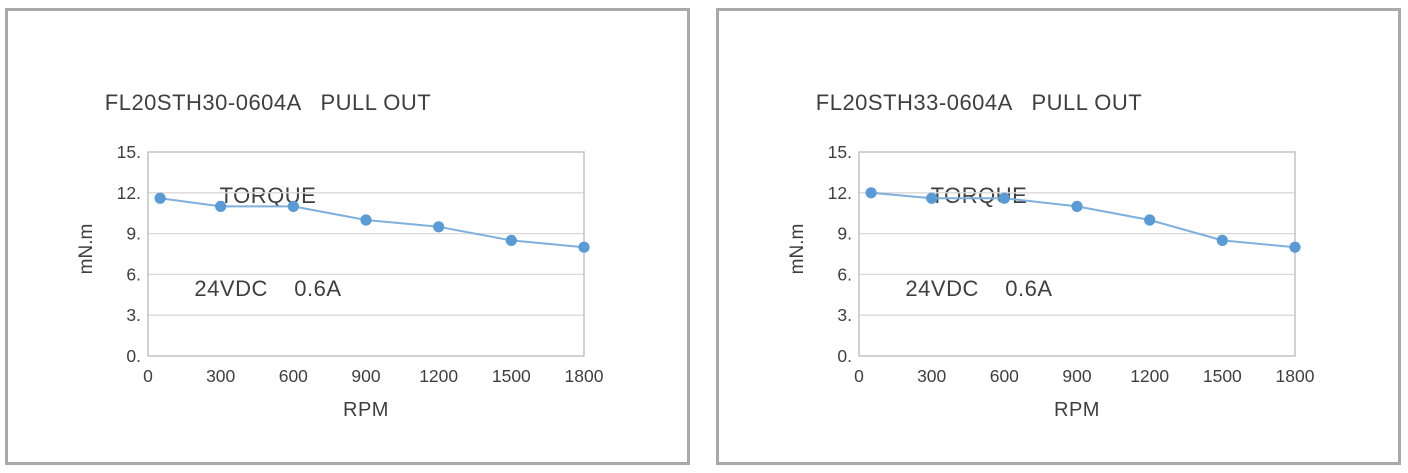 This screenshot has width=1408, height=473. Describe the element at coordinates (979, 102) in the screenshot. I see `chart-title-line-1: FL20STH33-0604A PULL OUT` at that location.